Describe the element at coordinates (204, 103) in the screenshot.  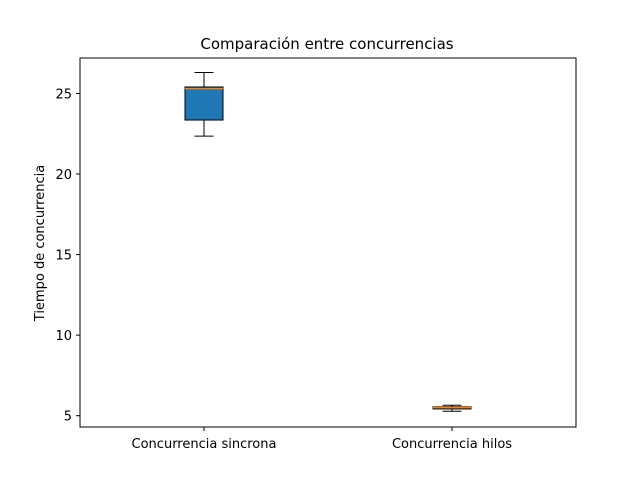
I see `box-body` at that location.